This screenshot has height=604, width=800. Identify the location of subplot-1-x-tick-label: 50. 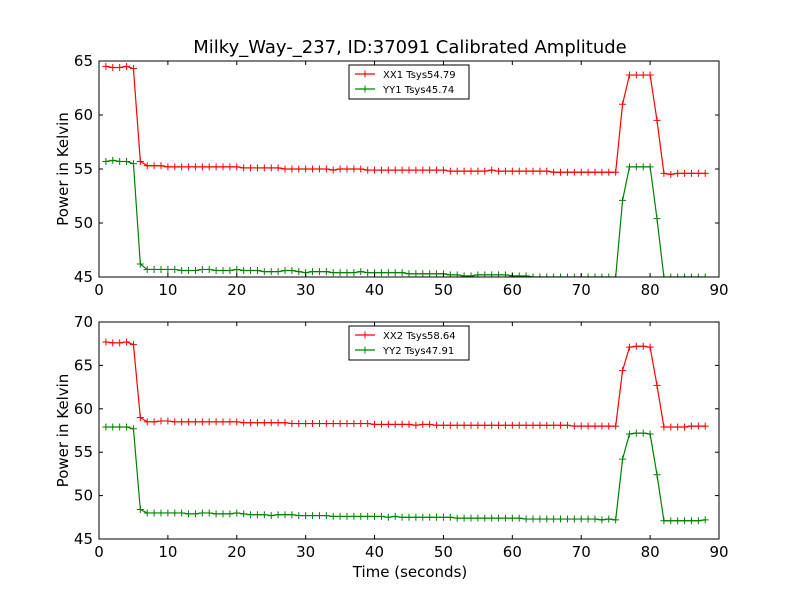
(443, 290).